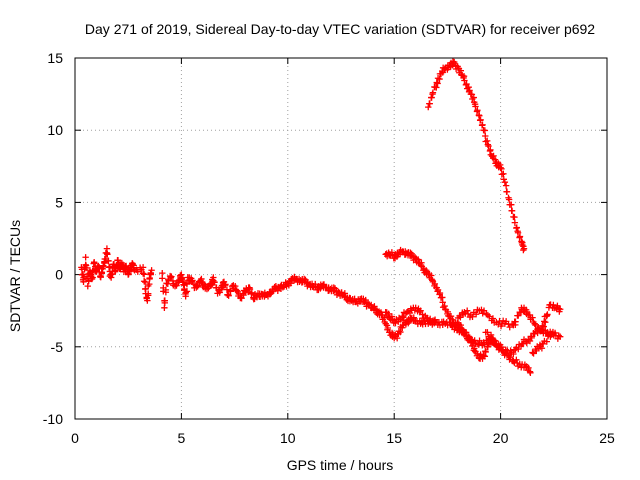  Describe the element at coordinates (607, 438) in the screenshot. I see `x-tick-label: 25` at that location.